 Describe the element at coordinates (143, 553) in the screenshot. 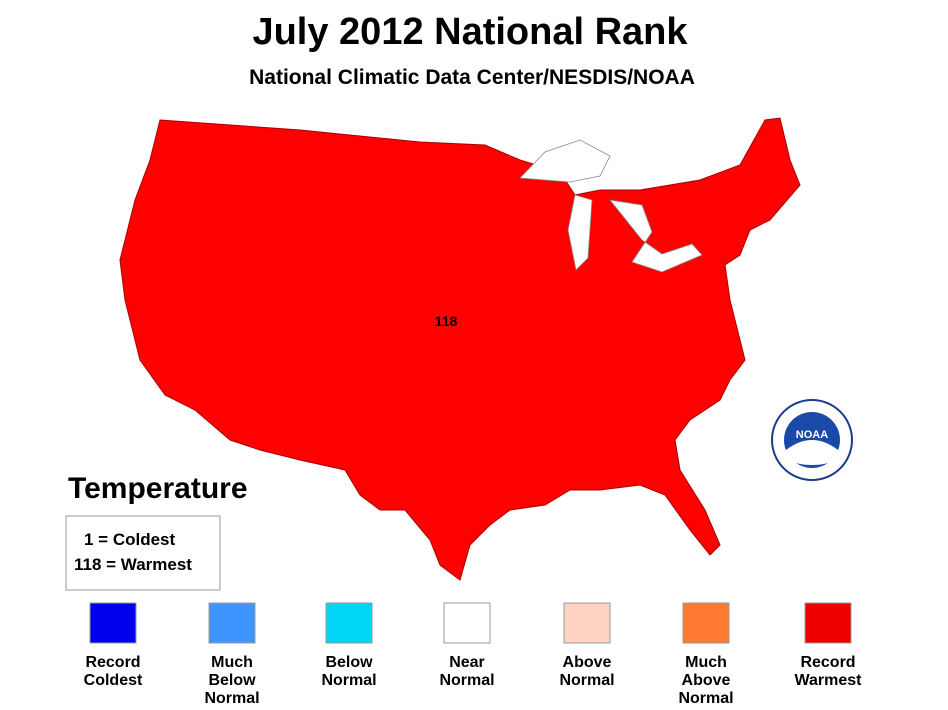

I see `key-box` at that location.